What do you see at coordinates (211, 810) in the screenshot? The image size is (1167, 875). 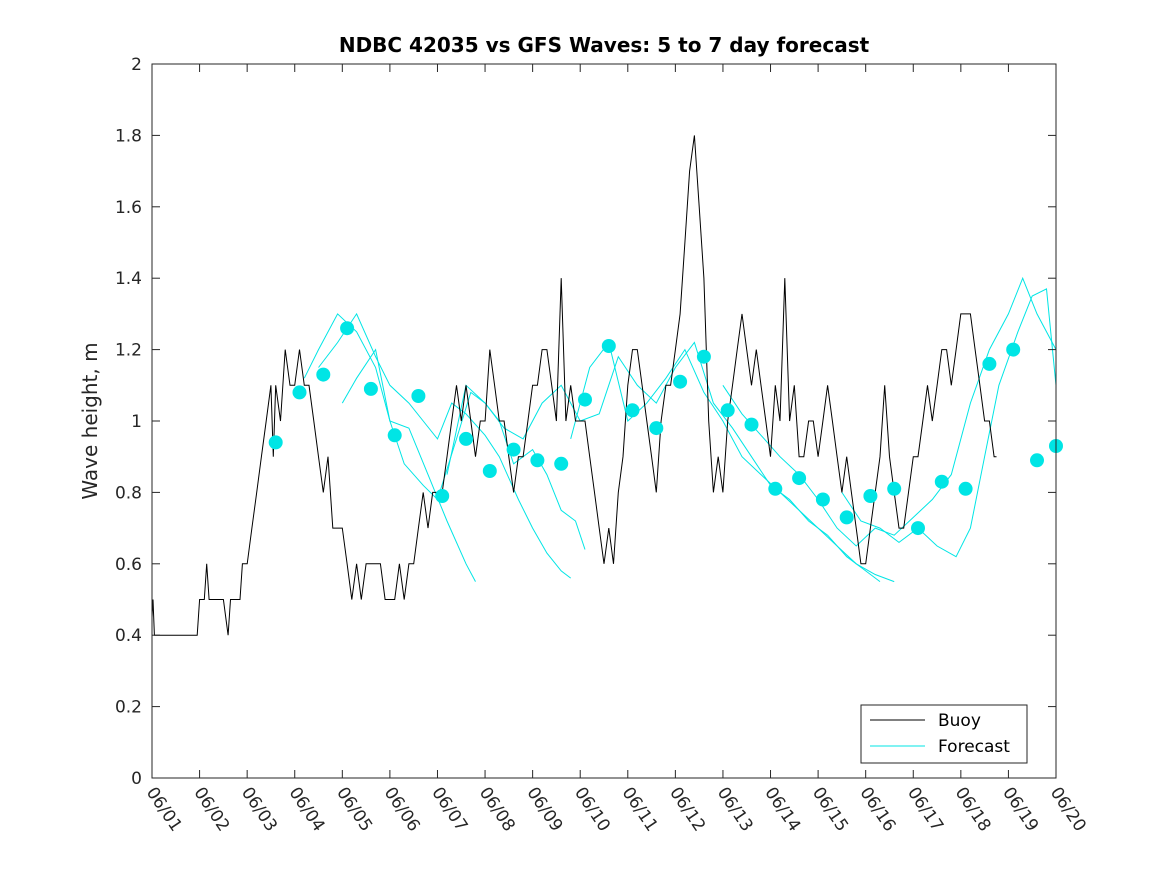 I see `x-tick-label: 06/02` at bounding box center [211, 810].